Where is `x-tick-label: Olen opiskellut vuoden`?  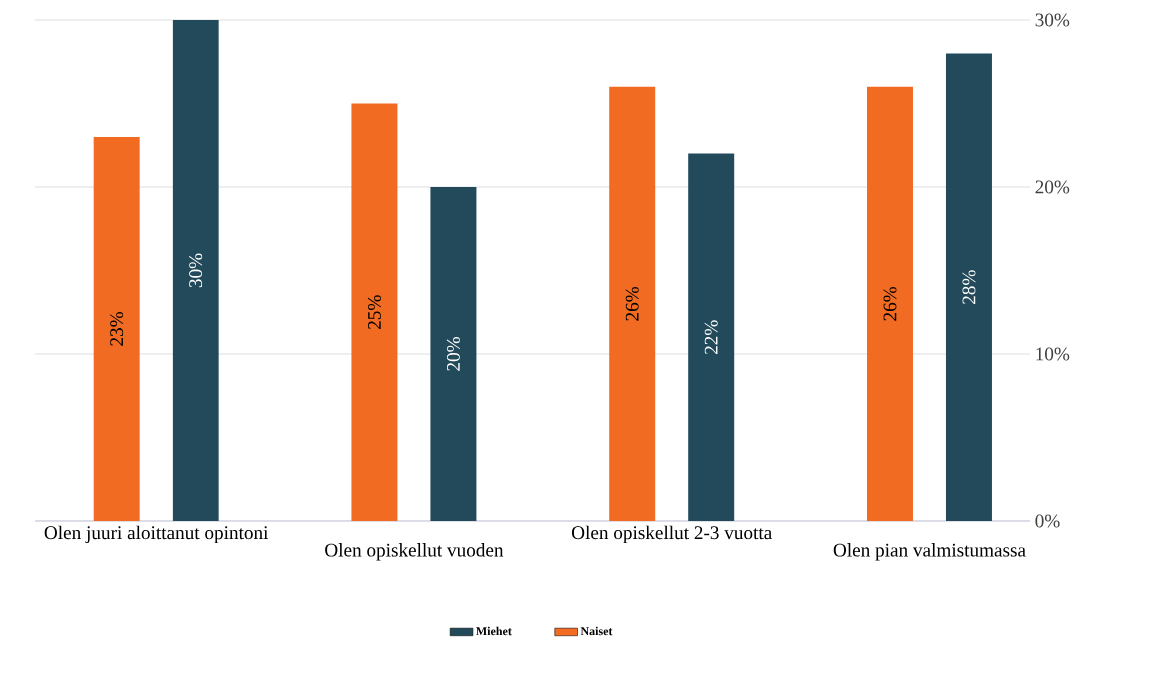 x-tick-label: Olen opiskellut vuoden is located at coordinates (414, 552).